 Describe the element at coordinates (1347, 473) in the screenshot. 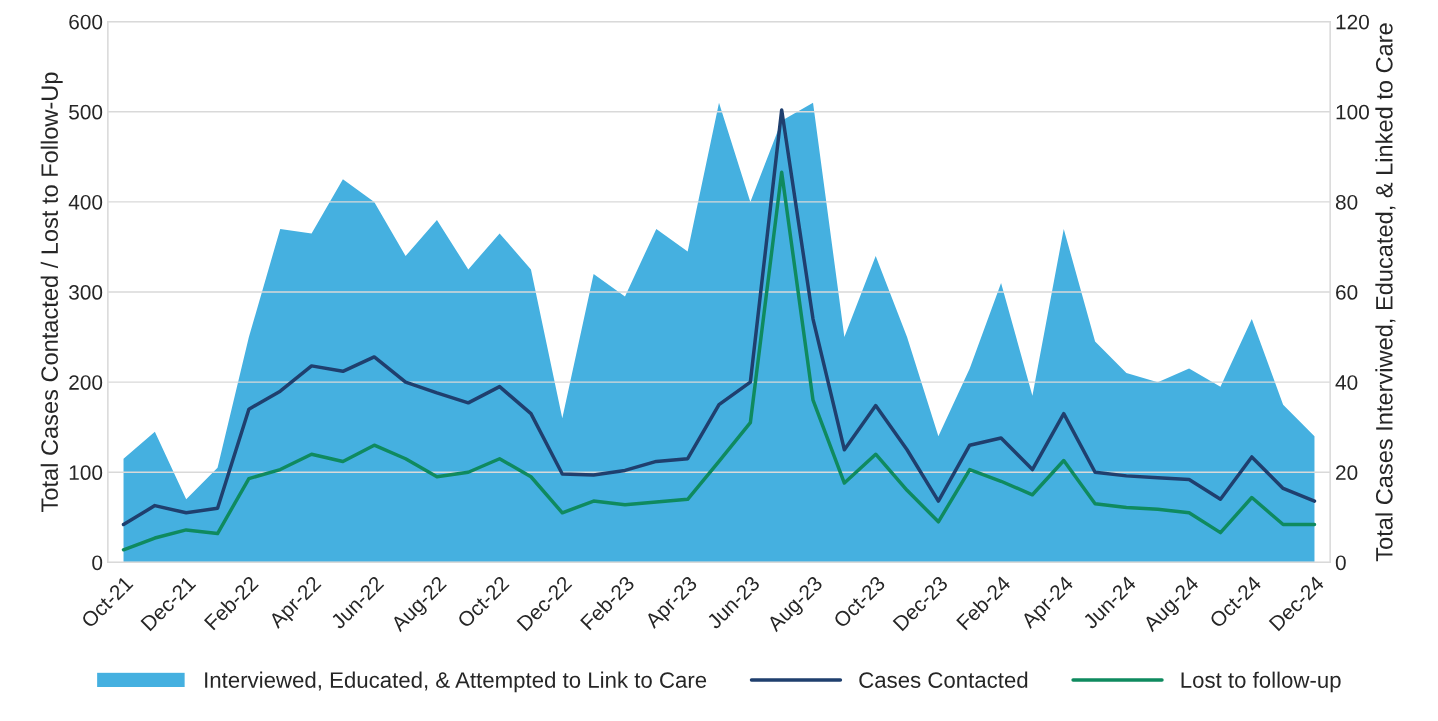

I see `y2-tick-label: 20` at that location.